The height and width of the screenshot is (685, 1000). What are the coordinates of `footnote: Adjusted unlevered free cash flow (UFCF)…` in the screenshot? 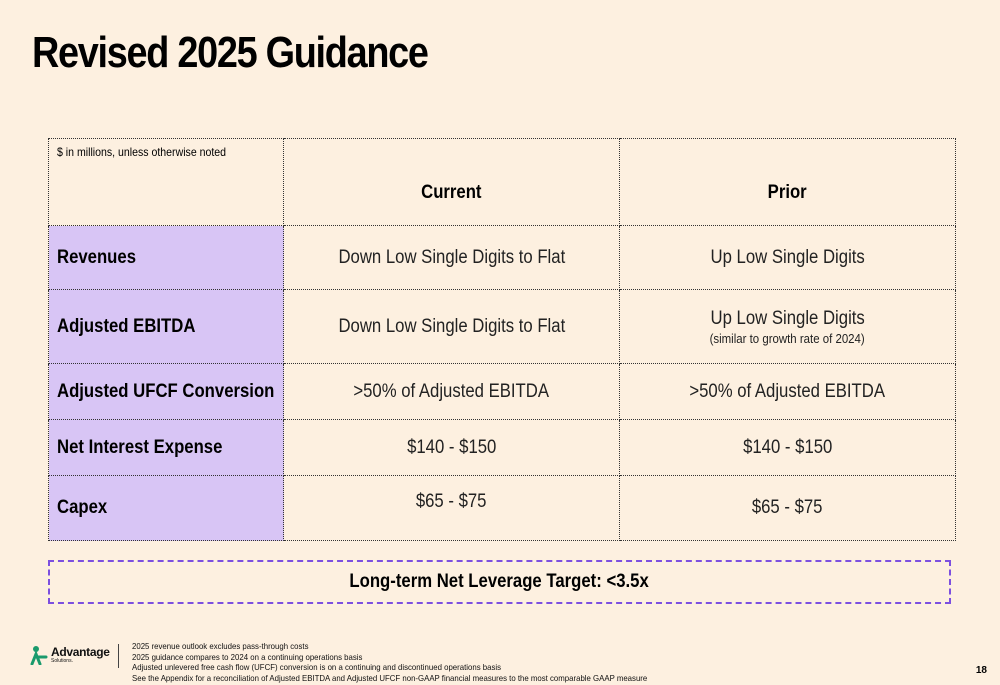 It's located at (317, 667).